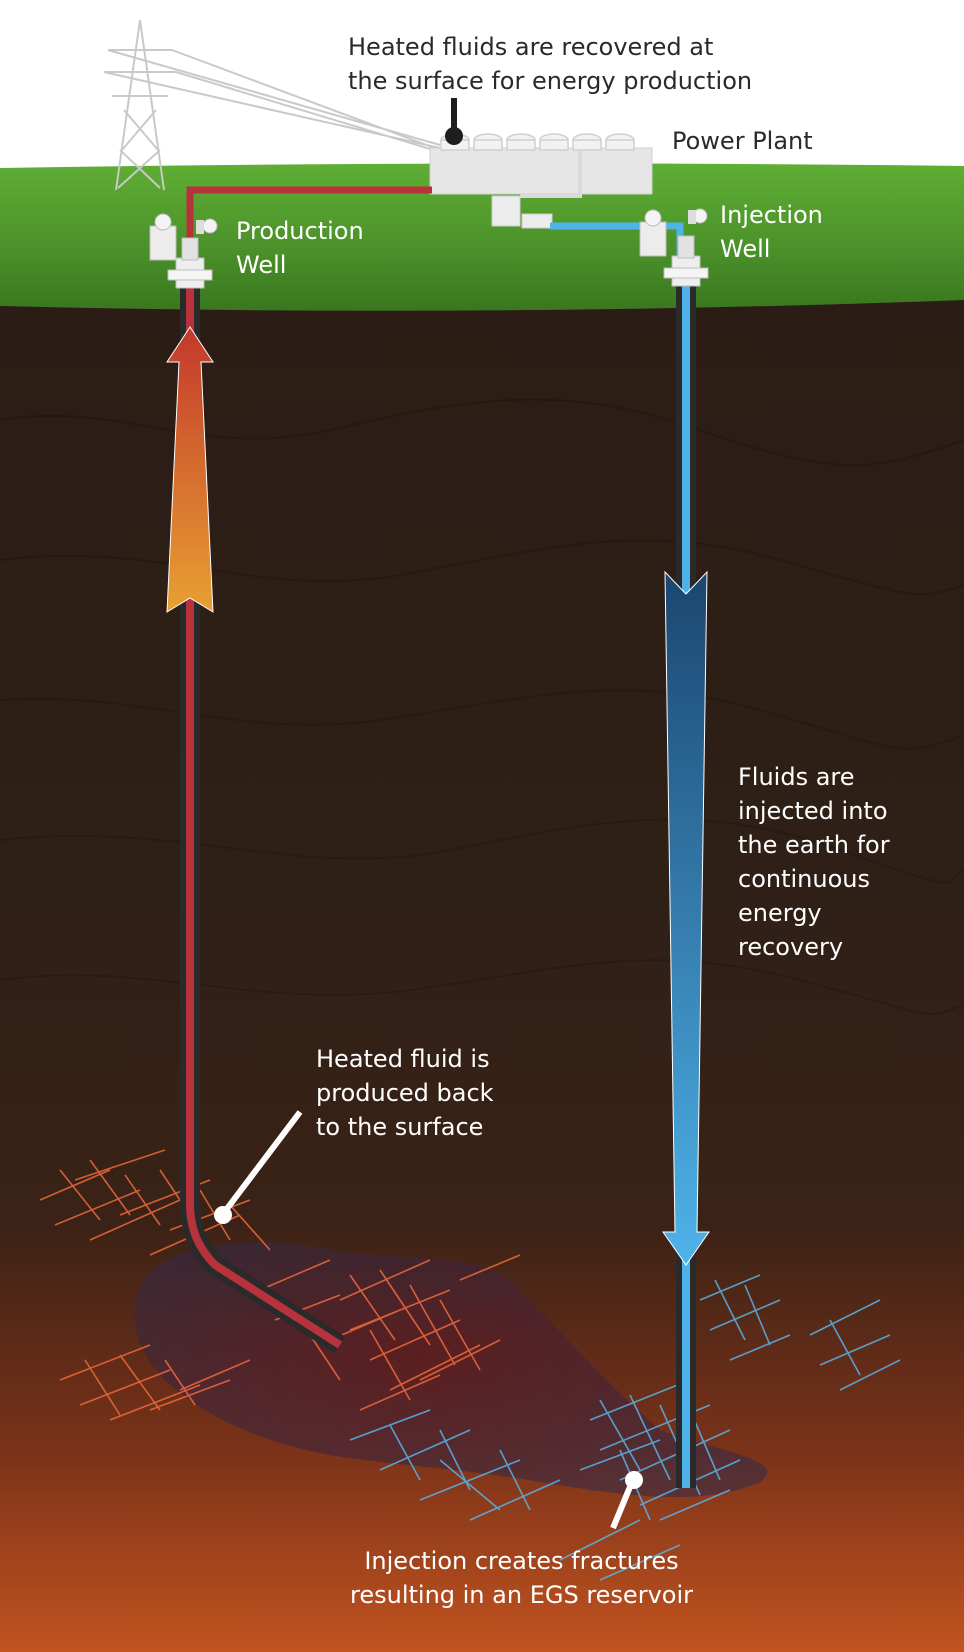 The width and height of the screenshot is (964, 1652). What do you see at coordinates (272, 105) in the screenshot?
I see `transmission-tower-icon` at bounding box center [272, 105].